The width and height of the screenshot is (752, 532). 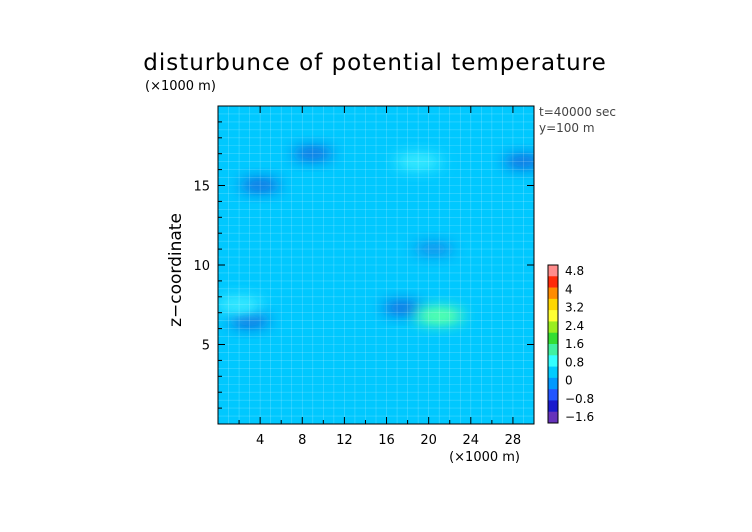 I want to click on x-tick-label: 28, so click(x=513, y=440).